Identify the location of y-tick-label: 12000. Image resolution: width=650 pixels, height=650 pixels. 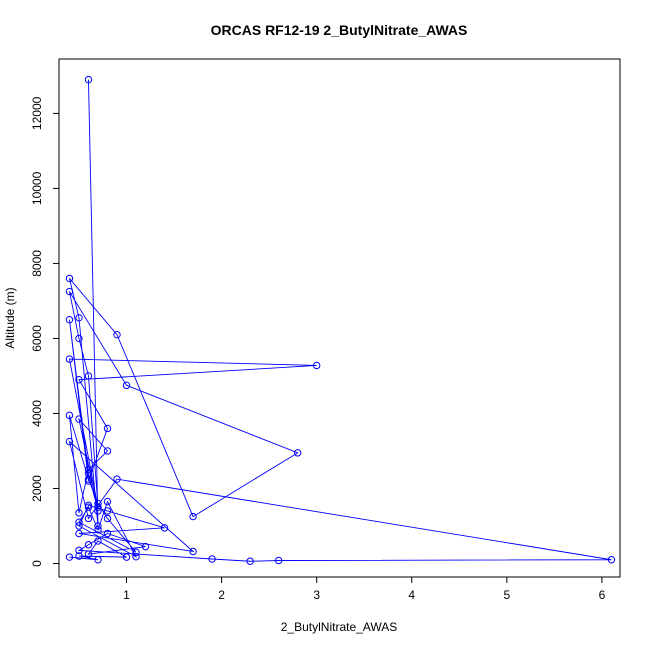
(37, 113).